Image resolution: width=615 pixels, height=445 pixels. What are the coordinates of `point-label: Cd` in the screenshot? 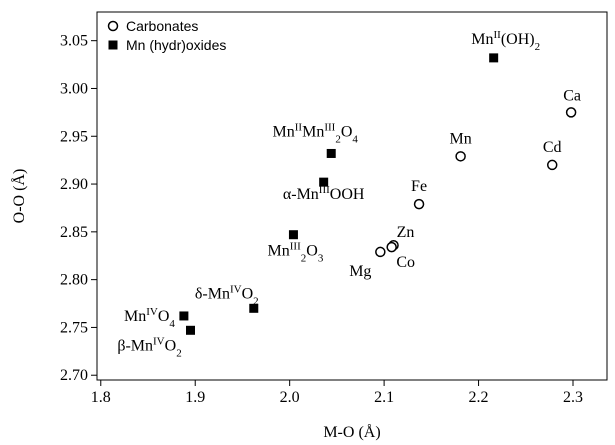 It's located at (552, 147).